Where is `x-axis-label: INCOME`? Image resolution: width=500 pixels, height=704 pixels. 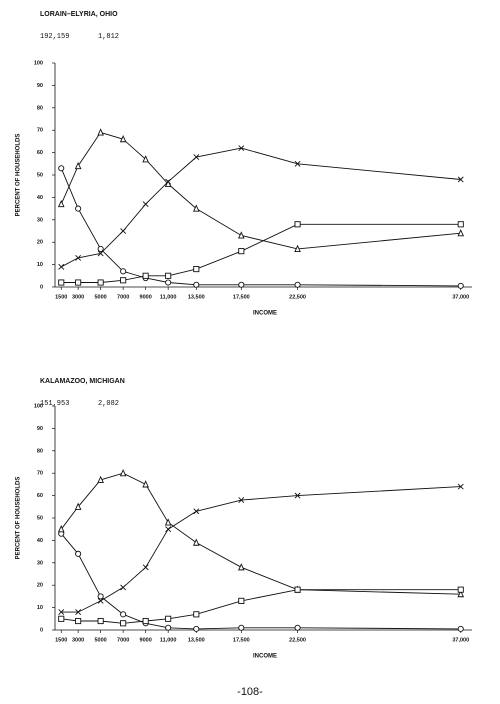 x-axis-label: INCOME is located at coordinates (265, 314).